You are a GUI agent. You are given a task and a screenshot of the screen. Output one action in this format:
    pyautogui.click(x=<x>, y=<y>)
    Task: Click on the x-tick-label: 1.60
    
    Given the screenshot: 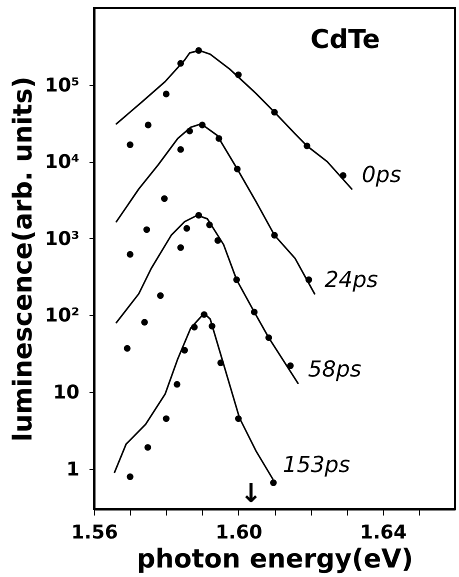 What is the action you would take?
    pyautogui.click(x=238, y=533)
    